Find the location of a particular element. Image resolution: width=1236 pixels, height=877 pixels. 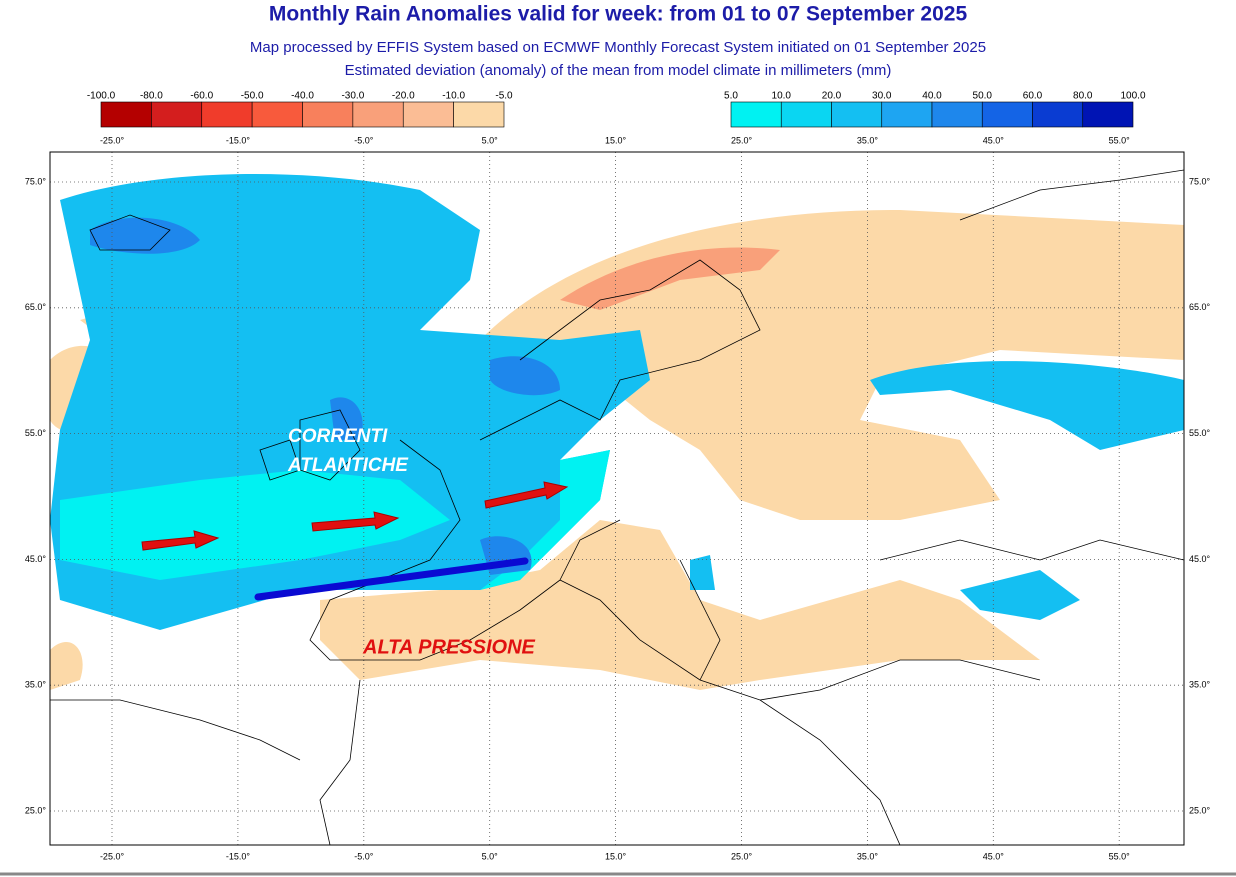

legend-label: -50.0 is located at coordinates (252, 96).